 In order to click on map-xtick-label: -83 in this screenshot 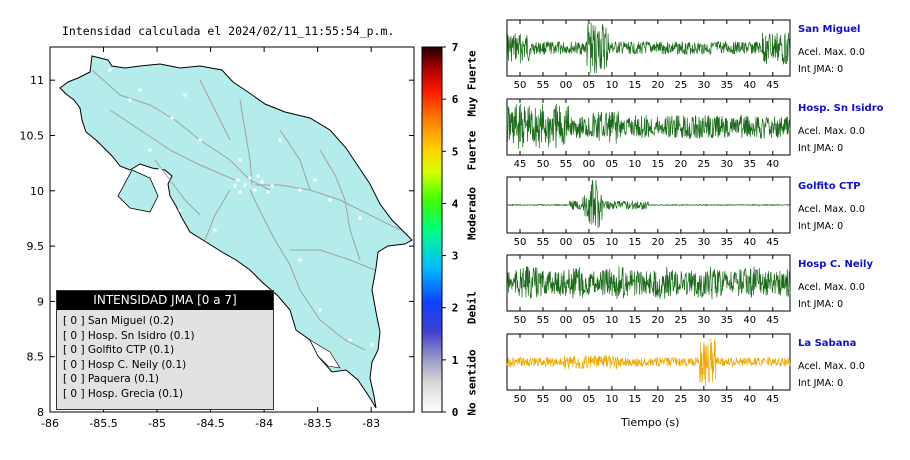, I will do `click(371, 423)`.